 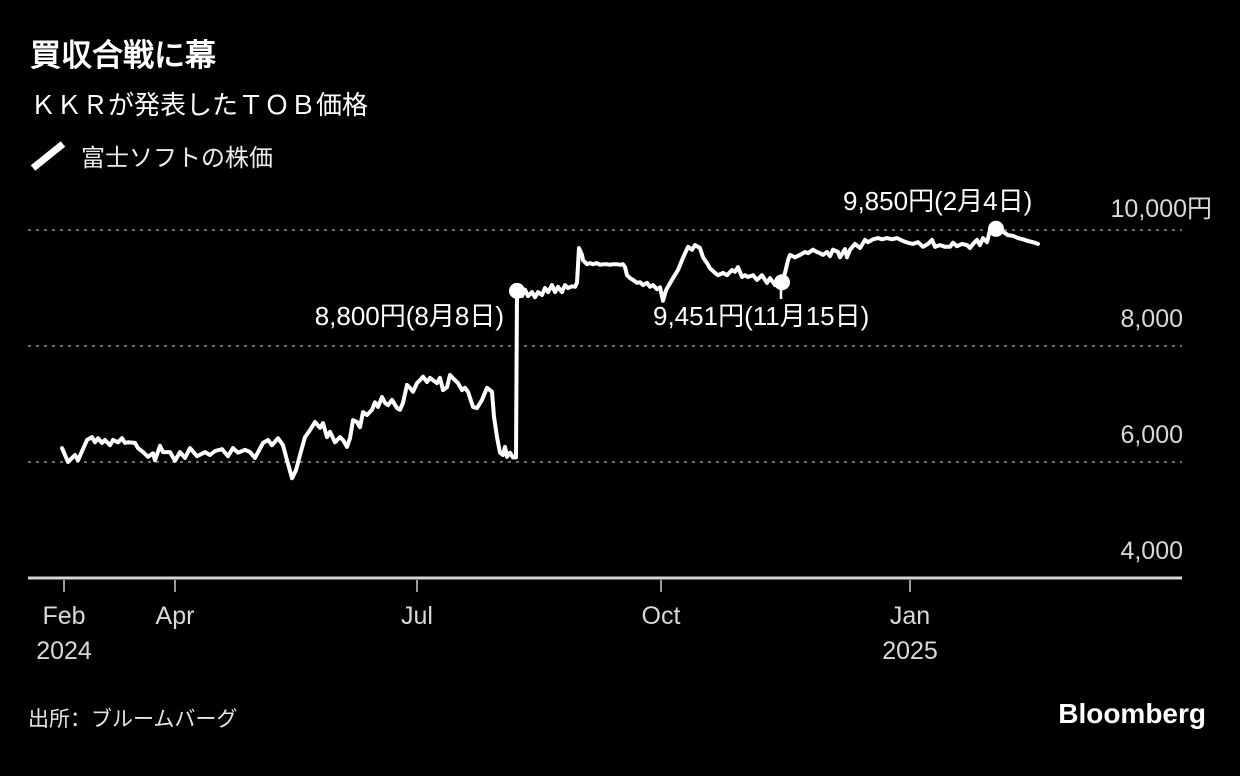 What do you see at coordinates (1132, 713) in the screenshot?
I see `bloomberg-logo: Bloomberg` at bounding box center [1132, 713].